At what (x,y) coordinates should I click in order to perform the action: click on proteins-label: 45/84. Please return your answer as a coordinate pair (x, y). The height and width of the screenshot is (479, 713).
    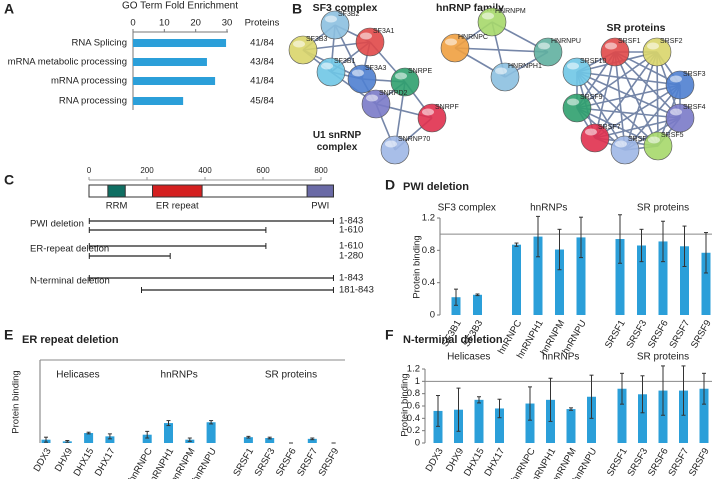
    Looking at the image, I should click on (262, 101).